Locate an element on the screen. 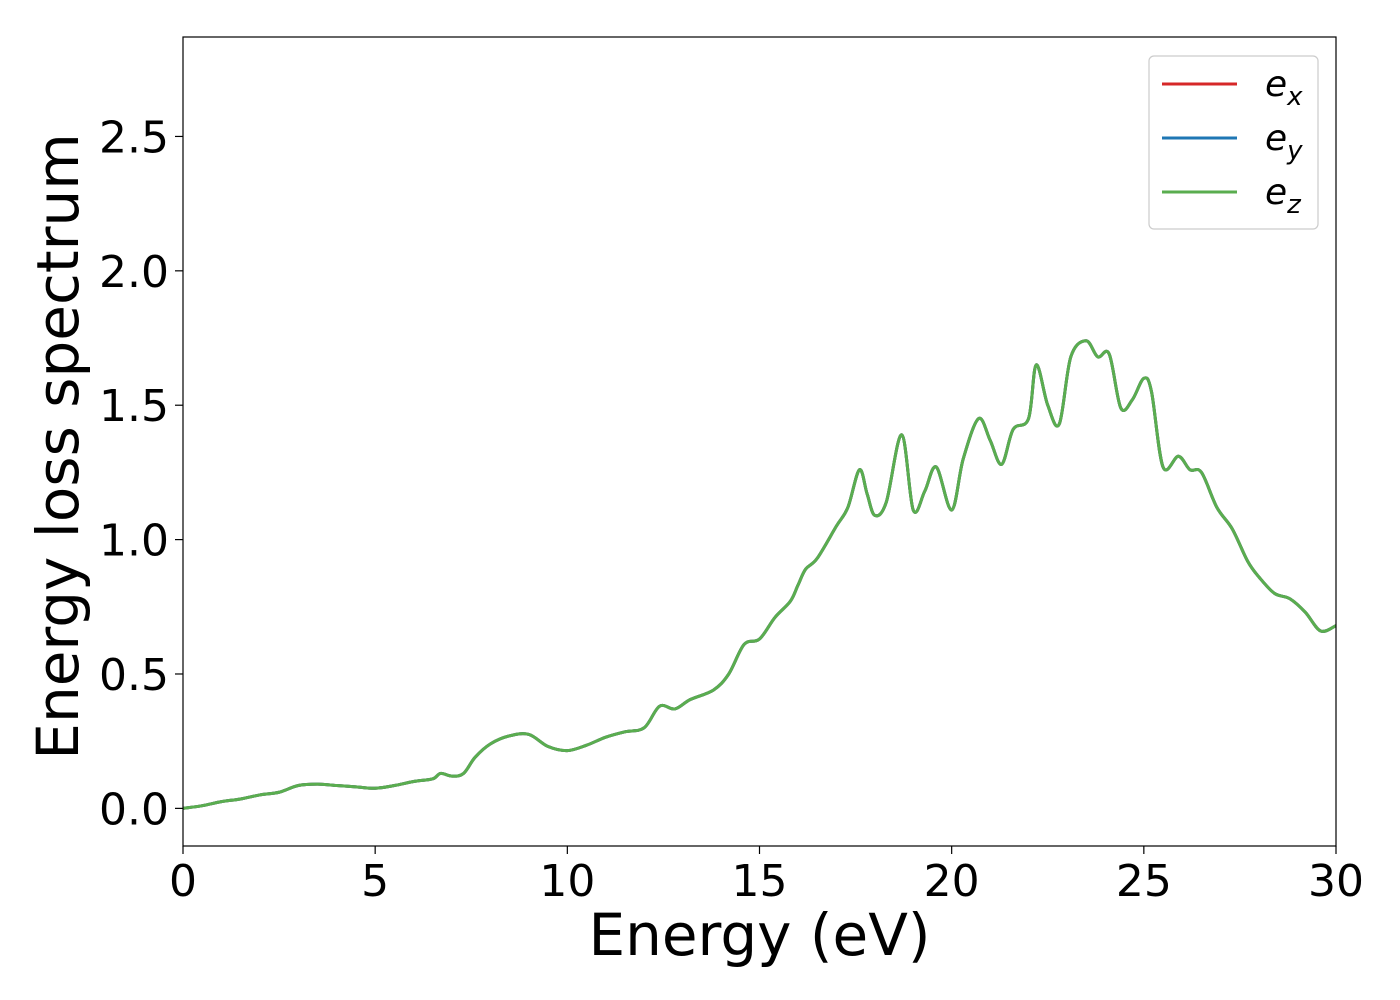 Image resolution: width=1400 pixels, height=1000 pixels. x-axis-ticks: 0 5 10 15 20 25 30 is located at coordinates (766, 876).